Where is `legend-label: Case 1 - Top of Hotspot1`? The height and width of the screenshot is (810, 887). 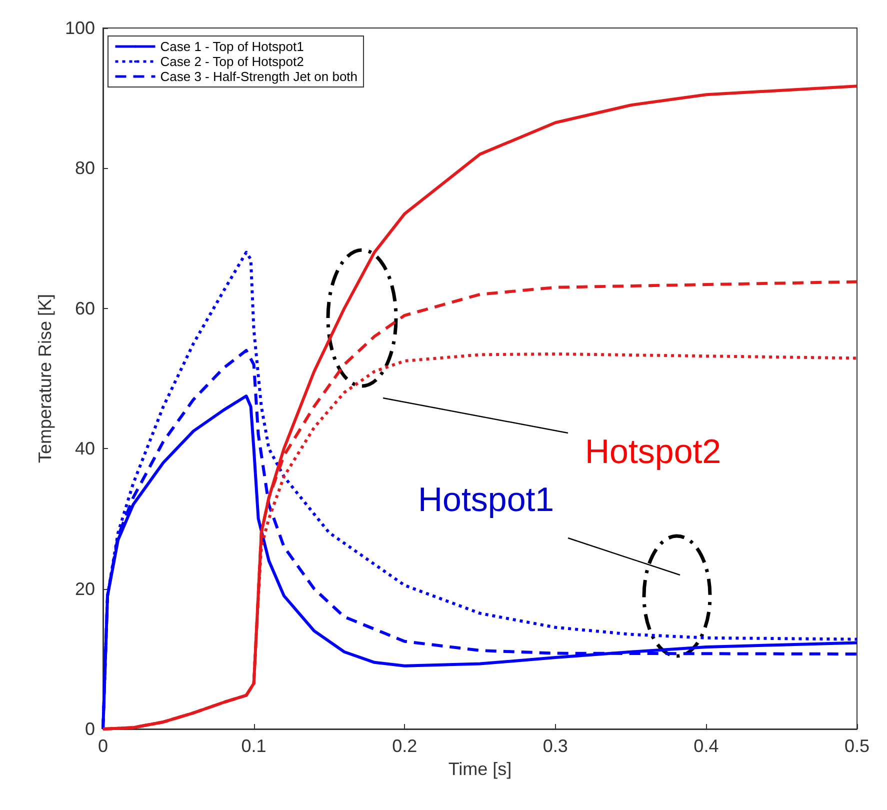
legend-label: Case 1 - Top of Hotspot1 is located at coordinates (232, 46).